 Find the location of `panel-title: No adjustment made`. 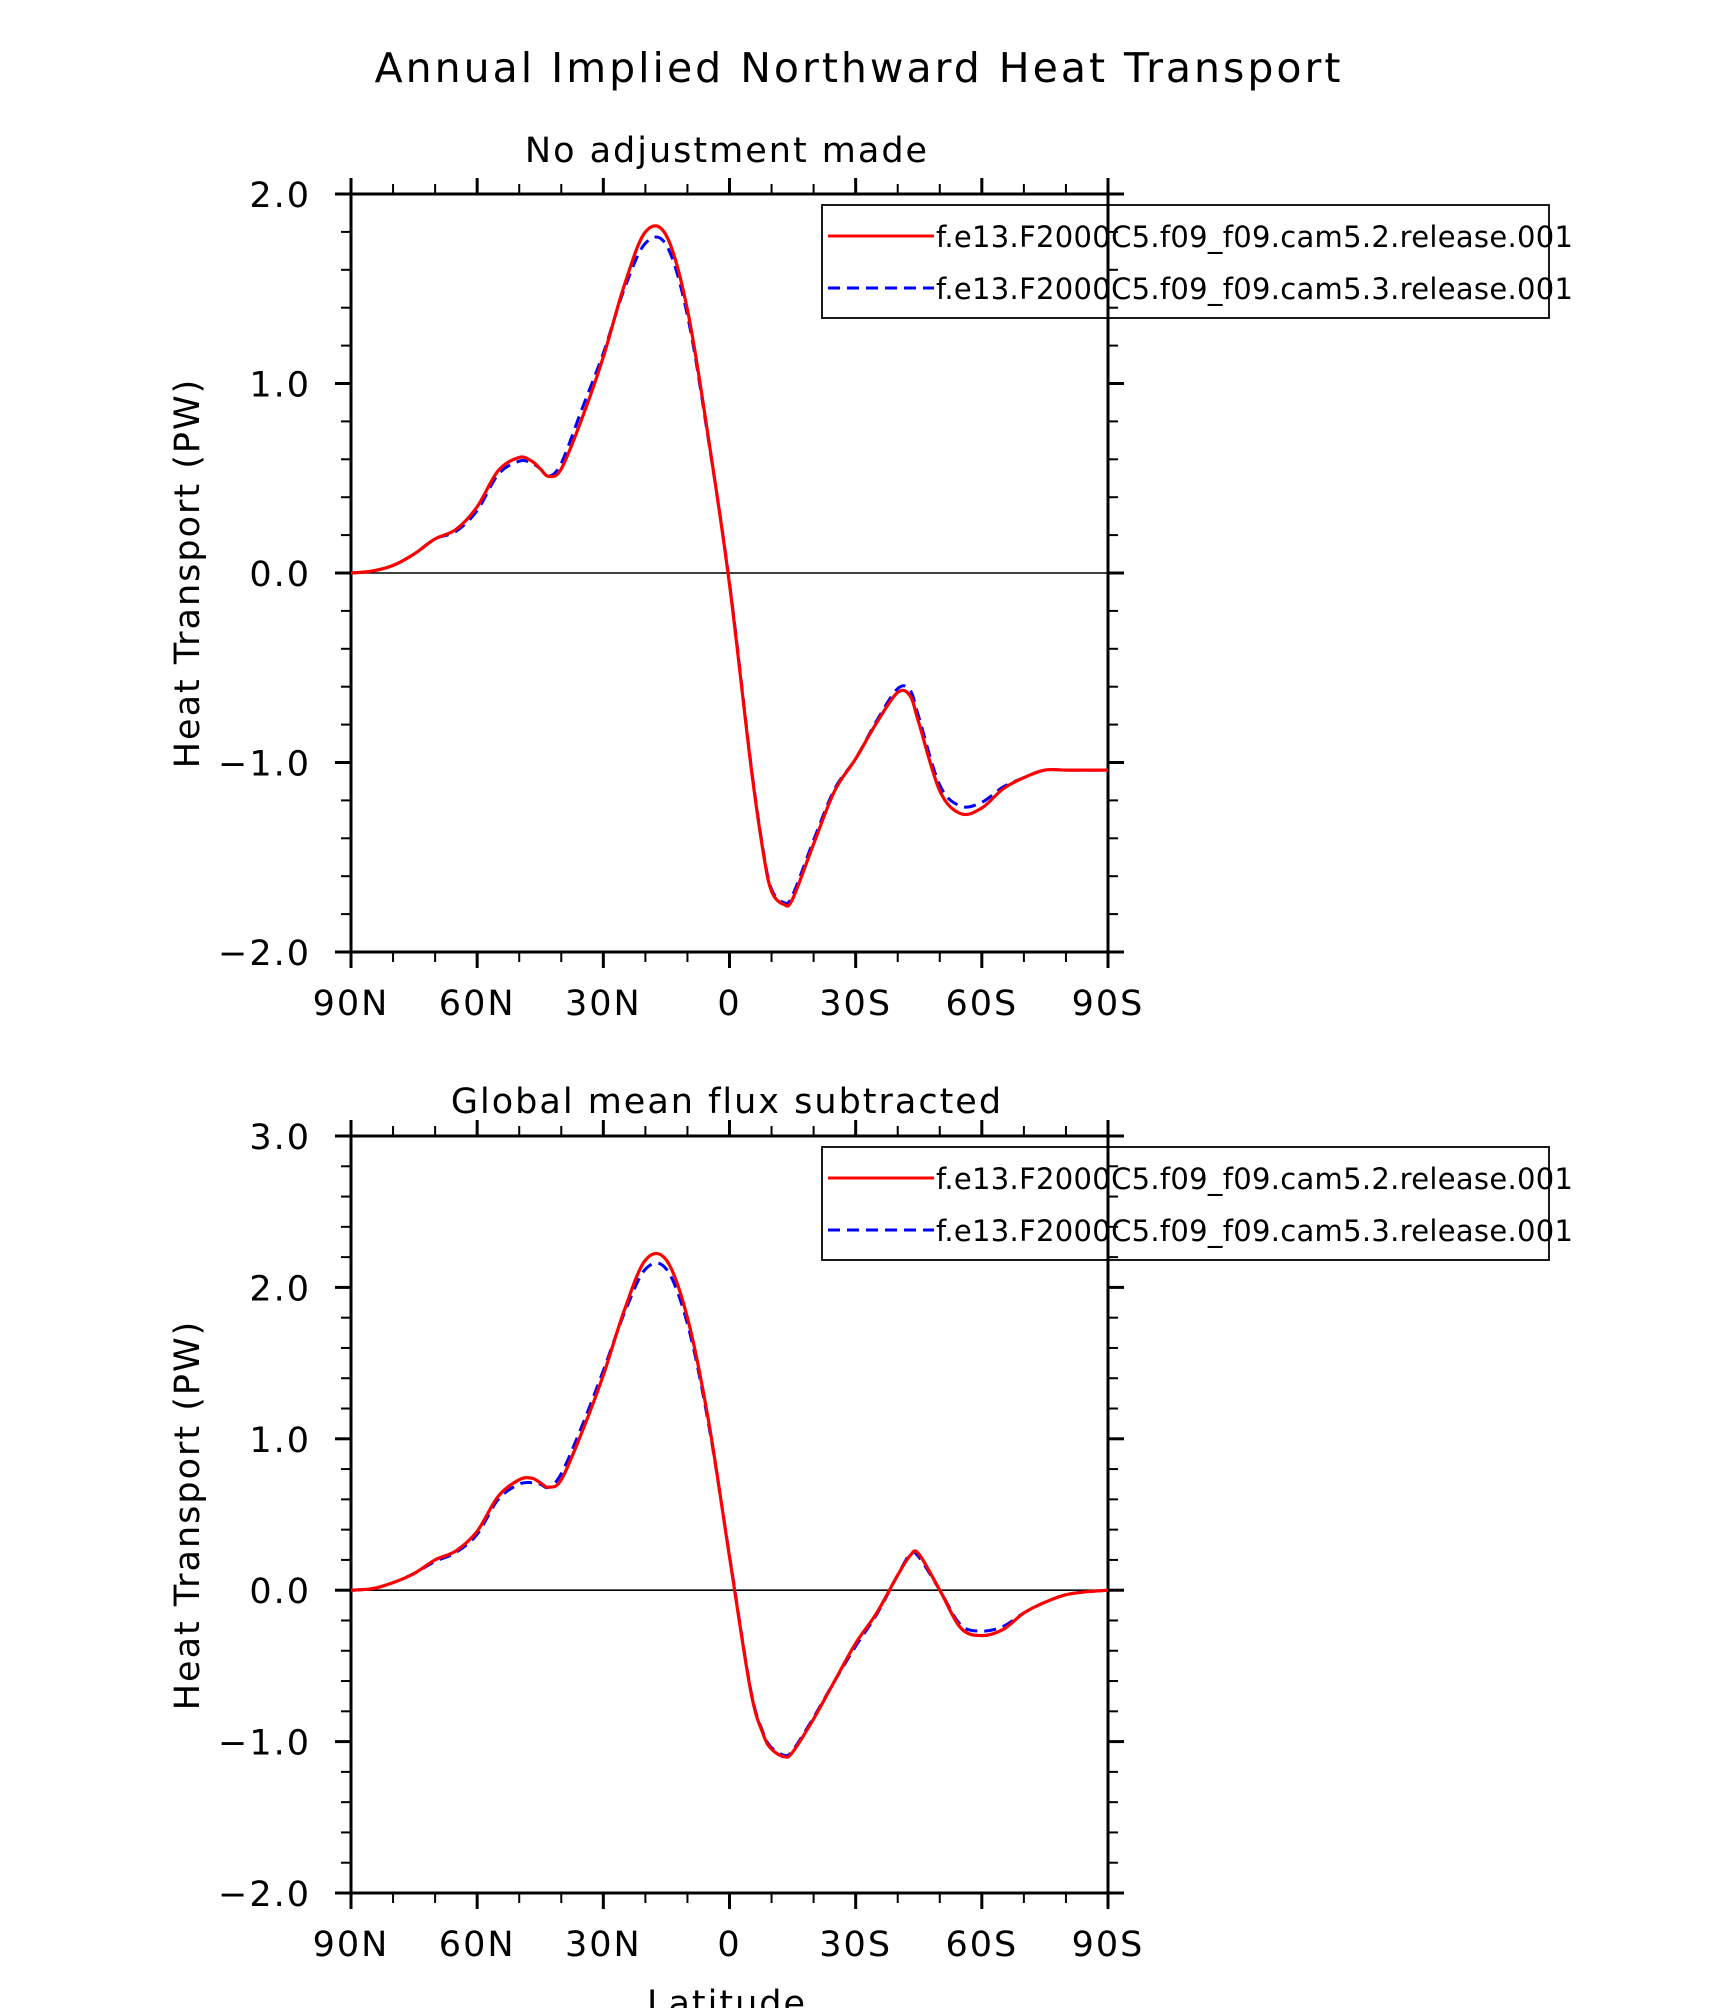

panel-title: No adjustment made is located at coordinates (727, 151).